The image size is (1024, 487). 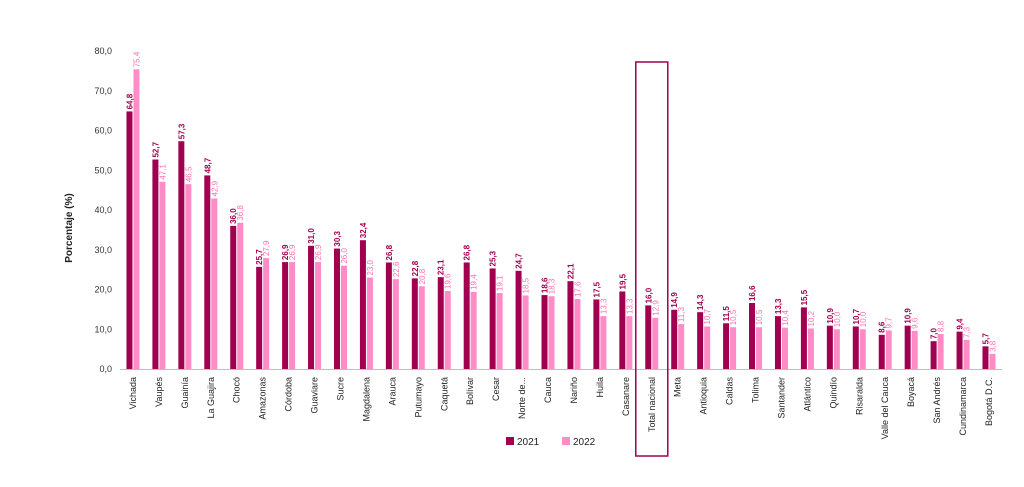 I want to click on category-label: Tolima, so click(x=756, y=390).